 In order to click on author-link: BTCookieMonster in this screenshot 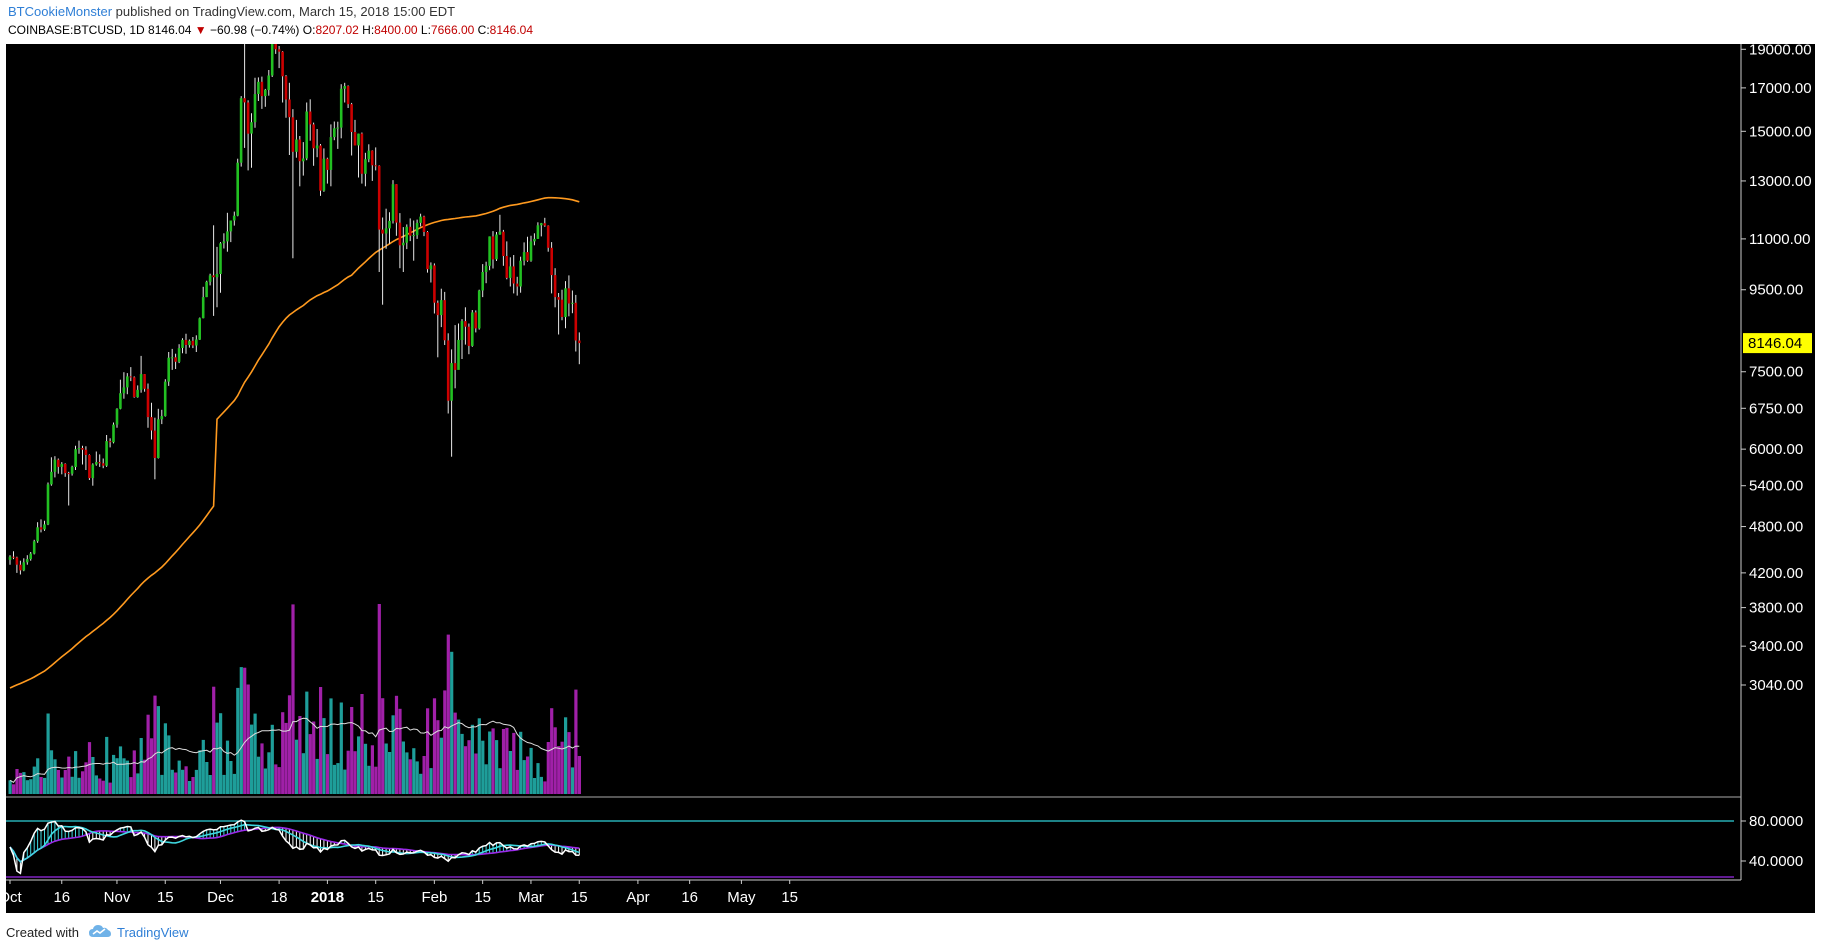, I will do `click(60, 11)`.